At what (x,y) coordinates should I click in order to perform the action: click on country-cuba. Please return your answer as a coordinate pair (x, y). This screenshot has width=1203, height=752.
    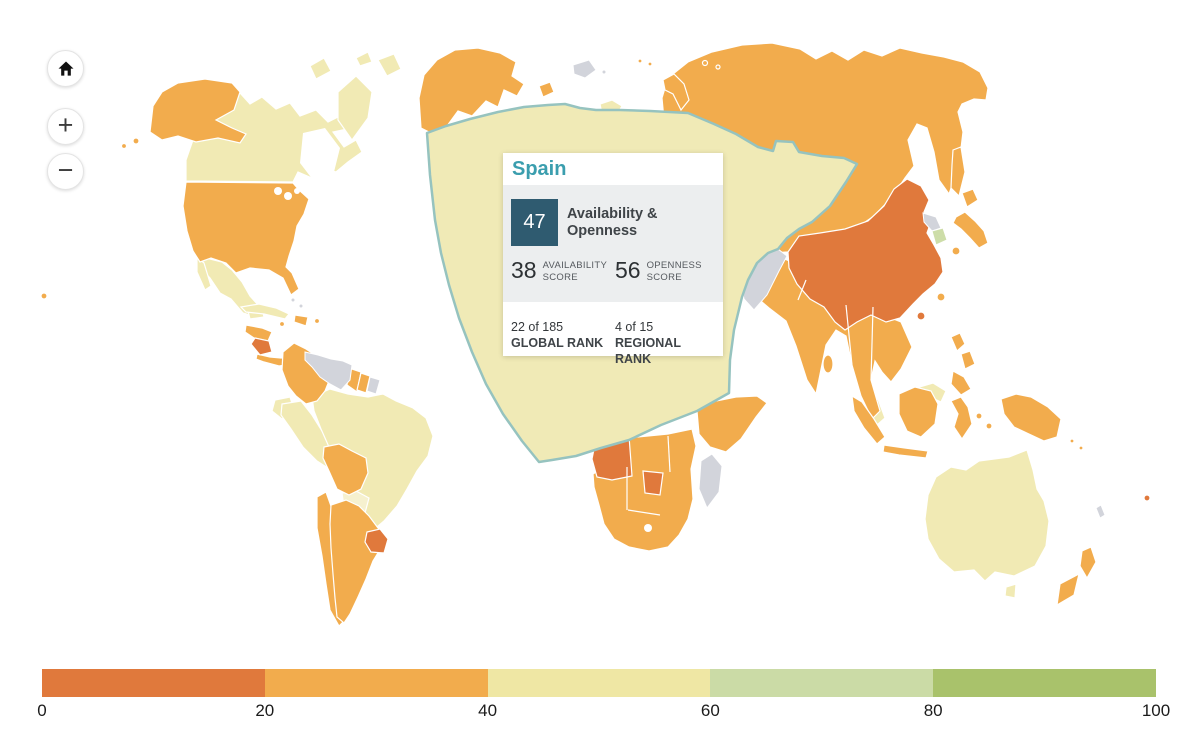
    Looking at the image, I should click on (264, 311).